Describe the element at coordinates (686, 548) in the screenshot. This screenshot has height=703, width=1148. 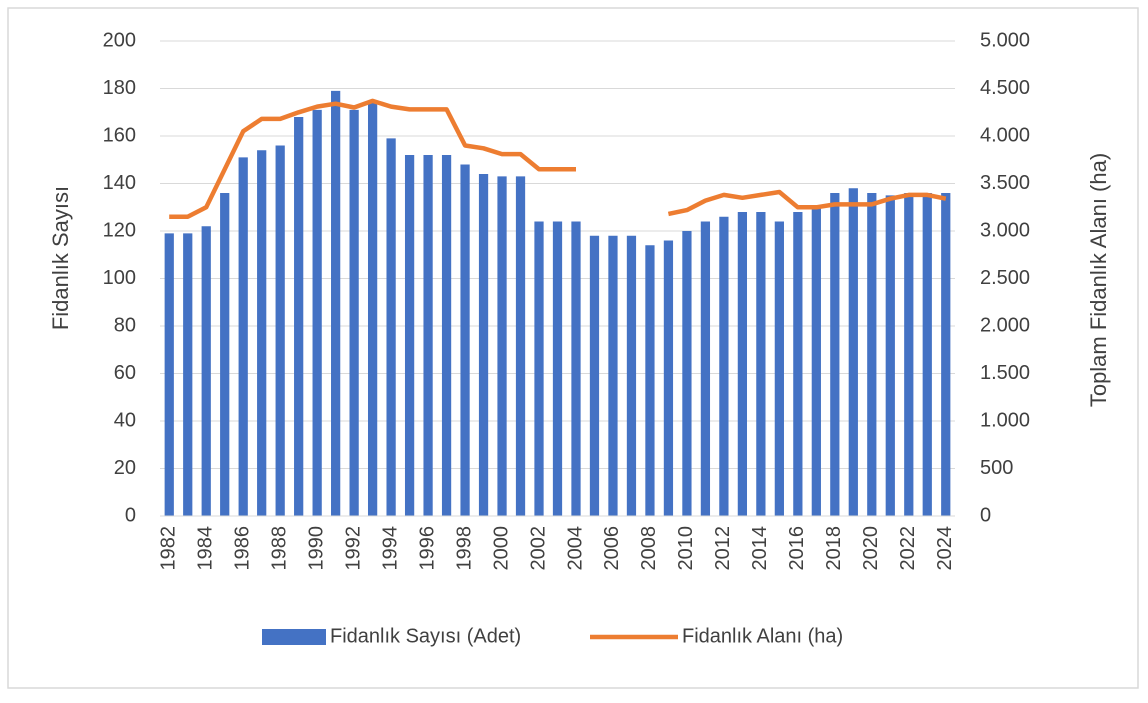
I see `x-tick-label: 2010` at that location.